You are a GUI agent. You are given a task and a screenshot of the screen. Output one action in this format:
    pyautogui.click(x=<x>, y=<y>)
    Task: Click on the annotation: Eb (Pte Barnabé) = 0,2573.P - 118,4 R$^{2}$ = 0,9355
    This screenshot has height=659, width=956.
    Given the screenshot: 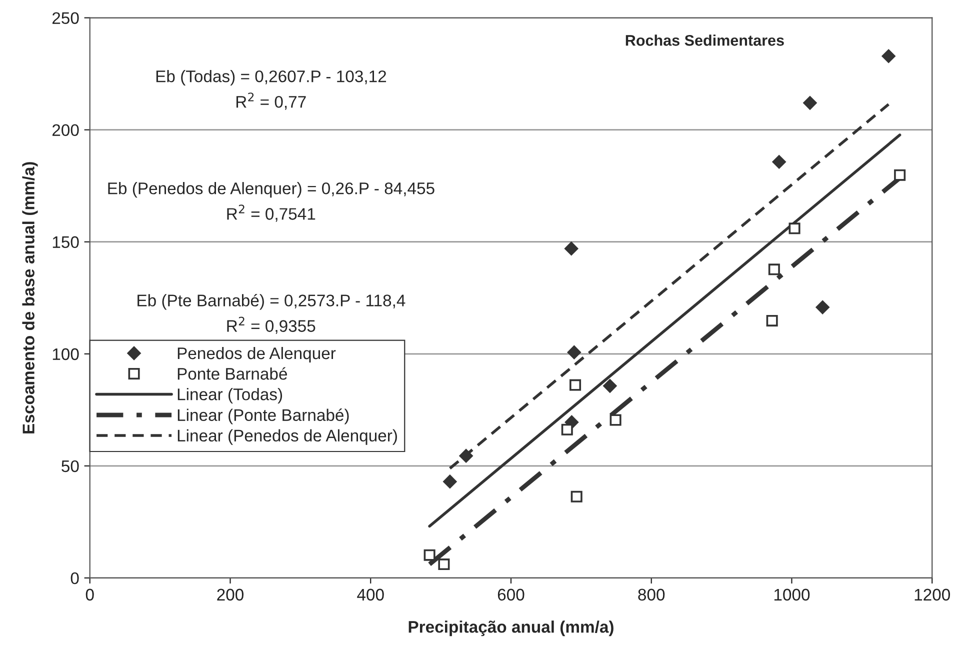 What is the action you would take?
    pyautogui.click(x=272, y=314)
    